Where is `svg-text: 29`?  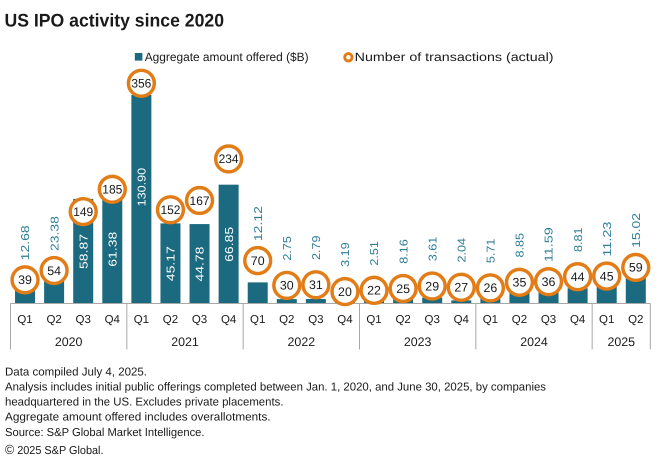
svg-text: 29 is located at coordinates (432, 286).